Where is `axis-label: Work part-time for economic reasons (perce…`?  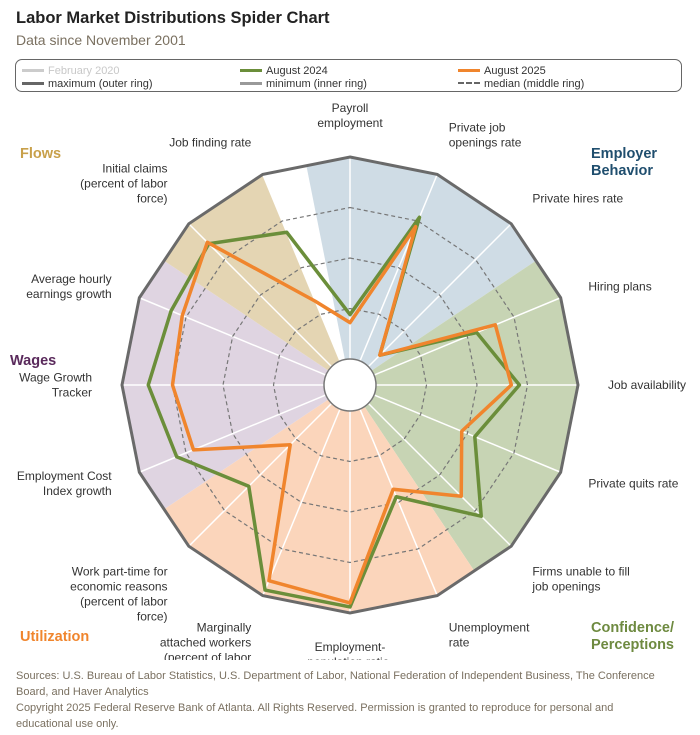
axis-label: Work part-time for economic reasons (perce… is located at coordinates (118, 593).